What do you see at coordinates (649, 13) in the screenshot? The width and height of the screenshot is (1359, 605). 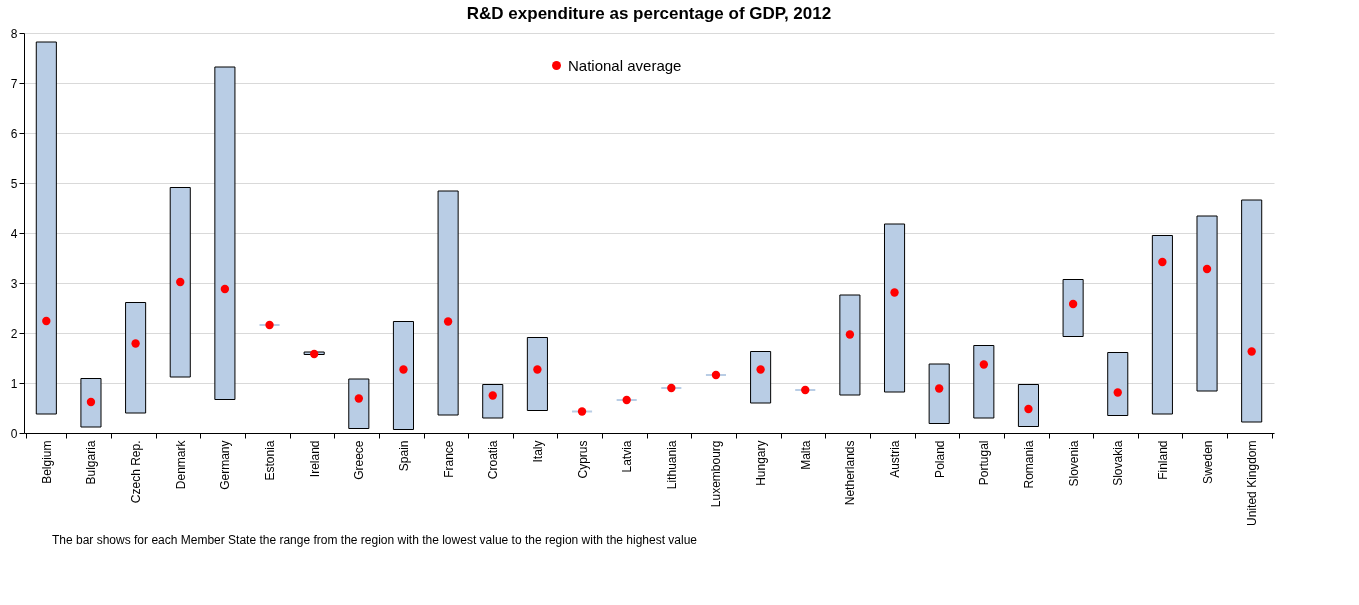 I see `chart-title: R&D expenditure as percentage of GDP, 2012` at bounding box center [649, 13].